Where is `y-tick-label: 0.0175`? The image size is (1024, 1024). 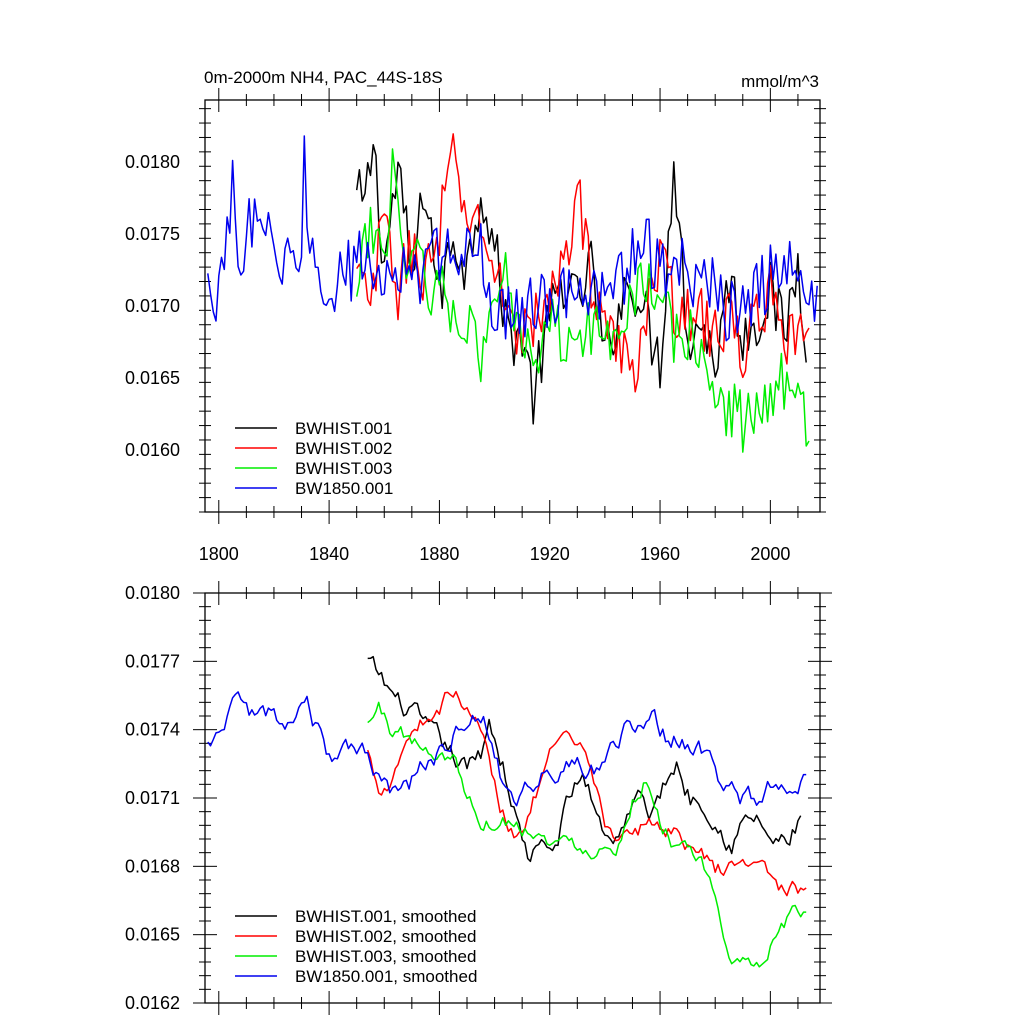 y-tick-label: 0.0175 is located at coordinates (152, 234).